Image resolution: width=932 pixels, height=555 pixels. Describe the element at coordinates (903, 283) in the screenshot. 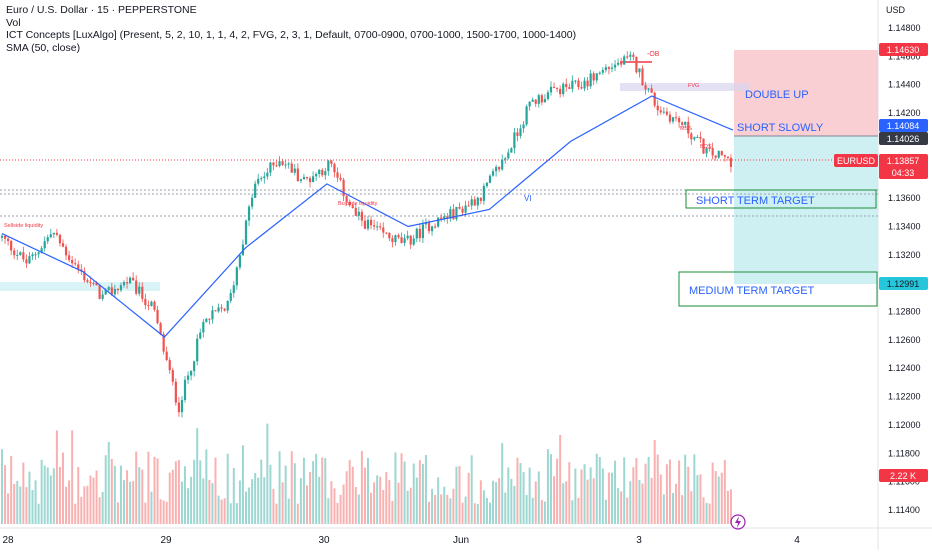

I see `target-low-badge` at that location.